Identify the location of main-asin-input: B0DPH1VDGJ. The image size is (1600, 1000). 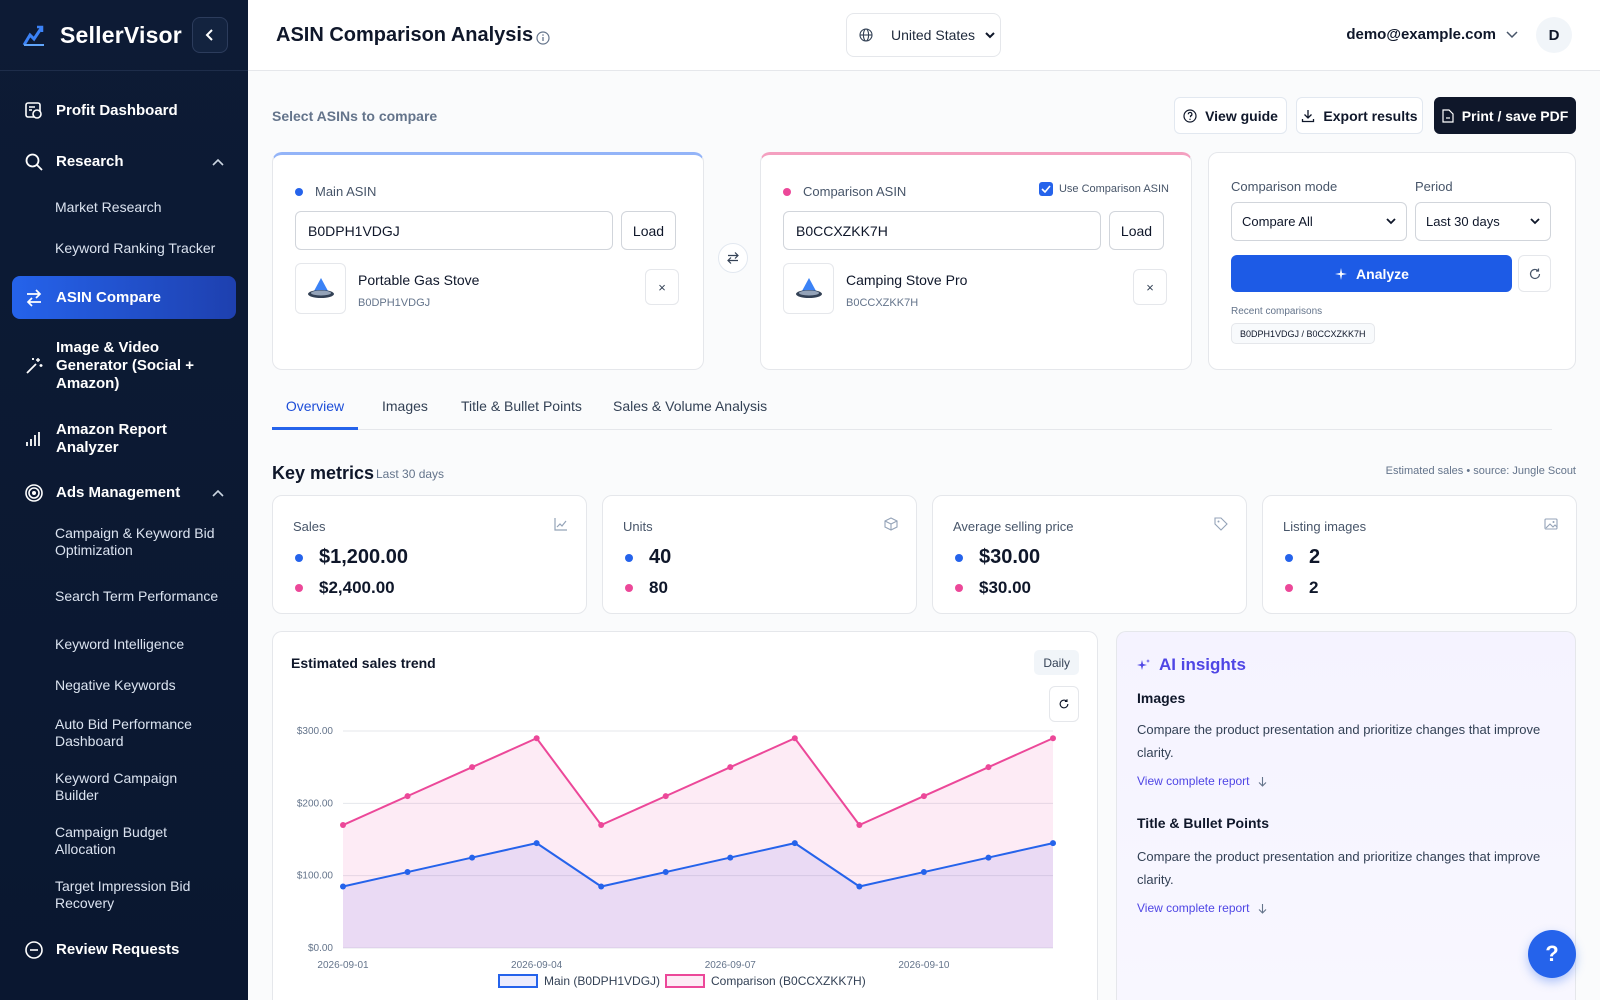
(454, 230).